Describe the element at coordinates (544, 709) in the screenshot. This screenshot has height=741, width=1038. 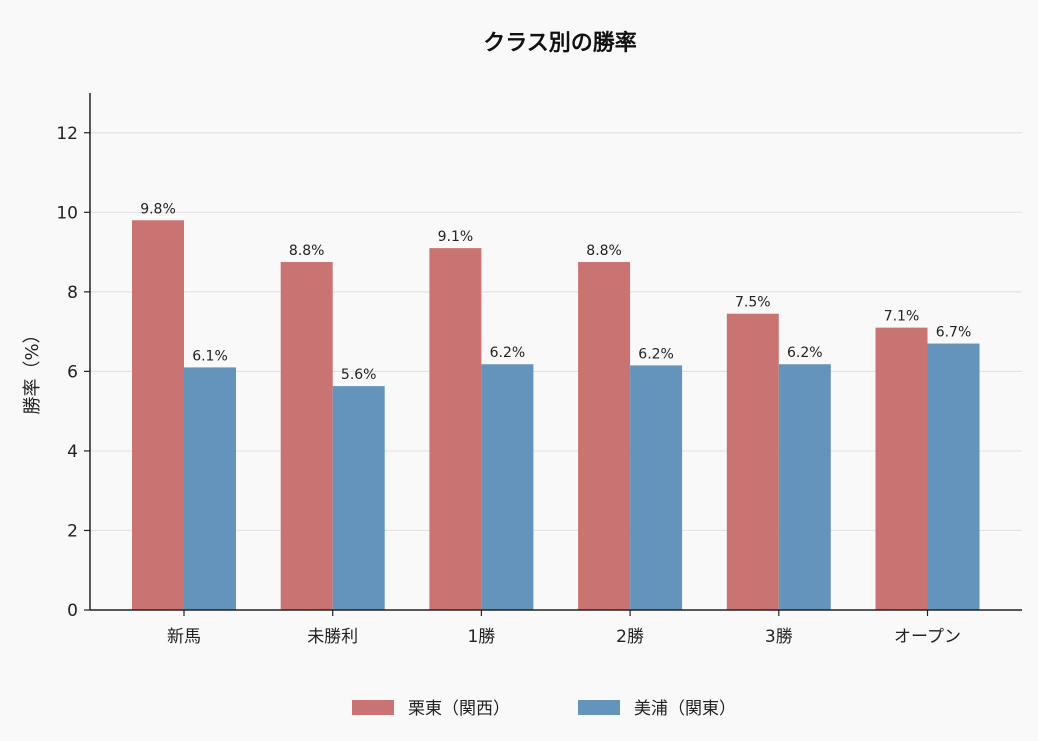
I see `legend: 栗東（関西） 美浦（関東）` at that location.